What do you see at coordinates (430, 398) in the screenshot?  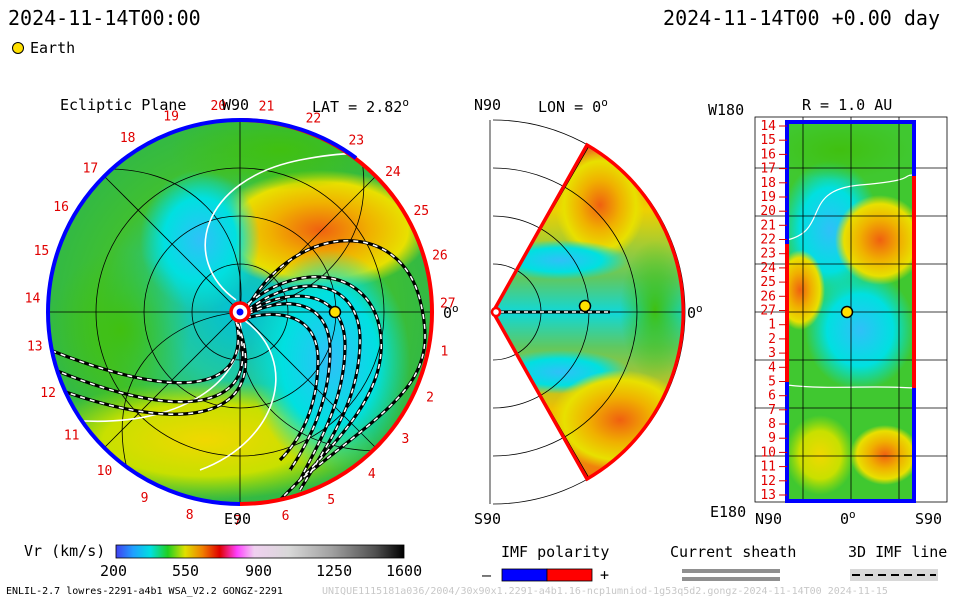 I see `carrington-tick-2: 2` at bounding box center [430, 398].